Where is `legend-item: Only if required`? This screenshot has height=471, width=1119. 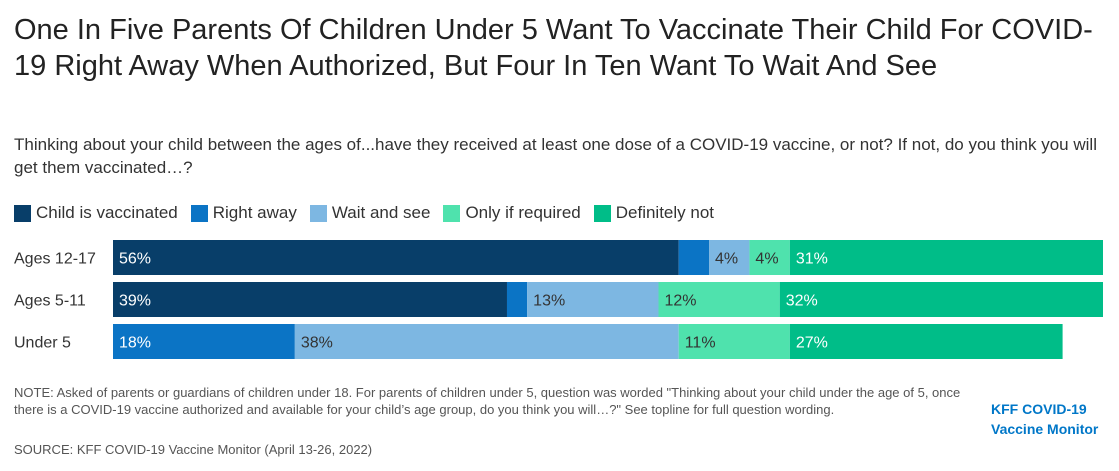 legend-item: Only if required is located at coordinates (512, 213).